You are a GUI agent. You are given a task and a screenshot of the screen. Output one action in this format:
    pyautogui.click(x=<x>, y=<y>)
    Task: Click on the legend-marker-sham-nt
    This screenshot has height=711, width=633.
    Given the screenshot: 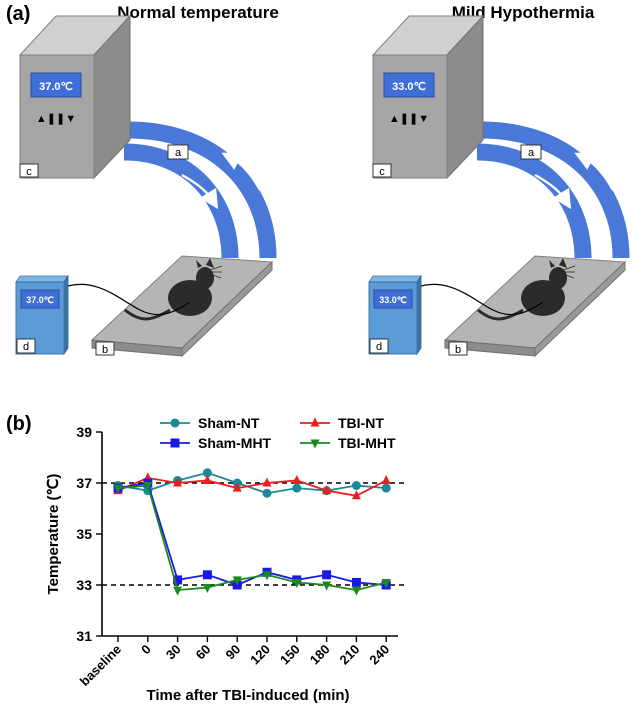 What is the action you would take?
    pyautogui.click(x=175, y=423)
    